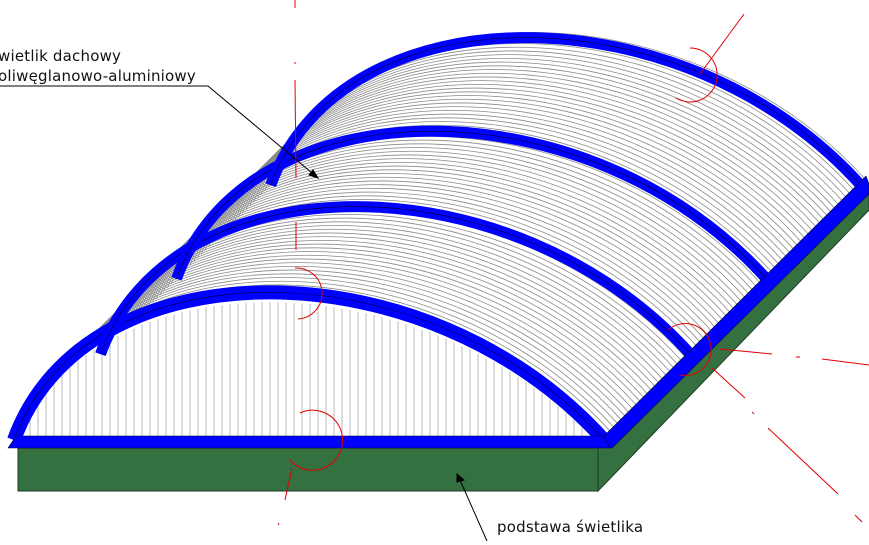 This screenshot has width=869, height=545. I want to click on base-label: podstawa świetlika, so click(570, 527).